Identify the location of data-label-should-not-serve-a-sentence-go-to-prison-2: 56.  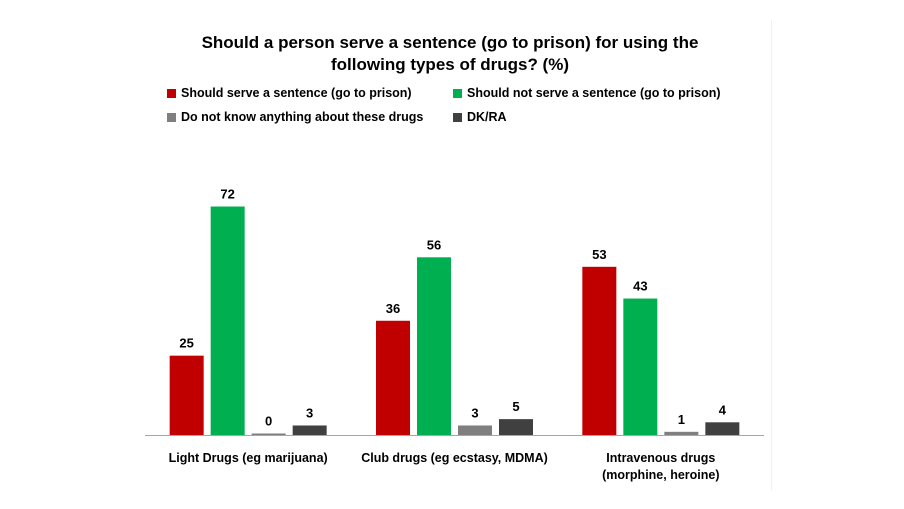
(434, 244).